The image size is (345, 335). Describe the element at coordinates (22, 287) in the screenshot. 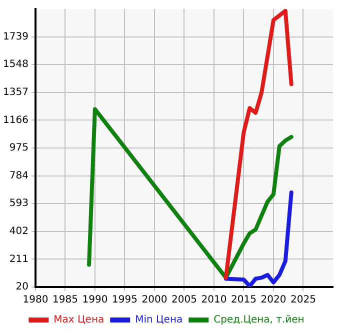

I see `y-tick-label: 20` at that location.